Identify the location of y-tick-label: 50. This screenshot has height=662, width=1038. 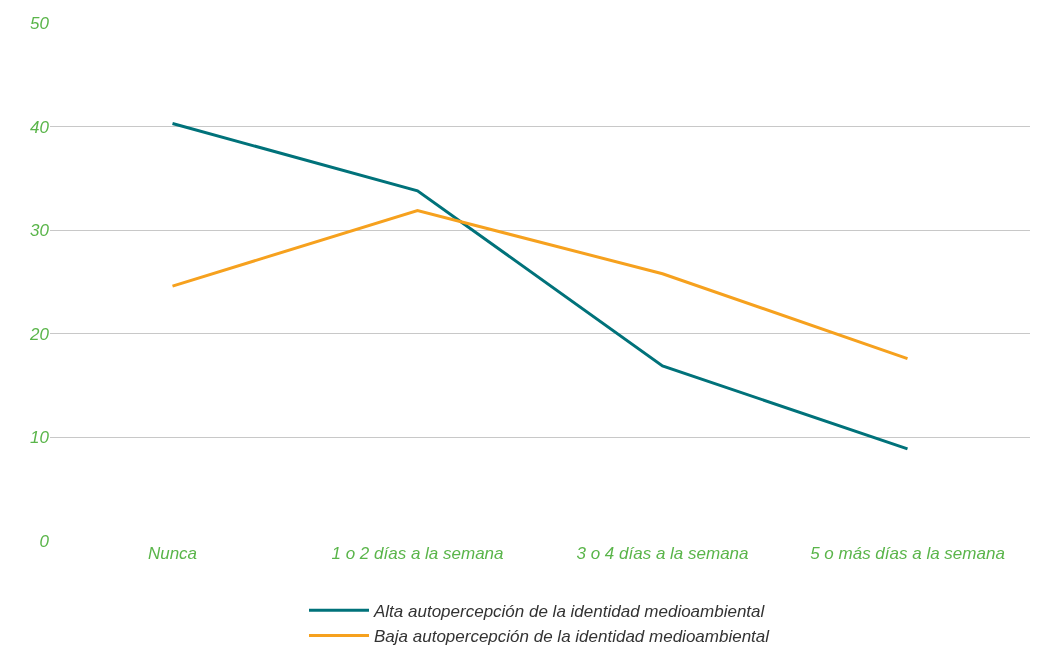
(40, 23).